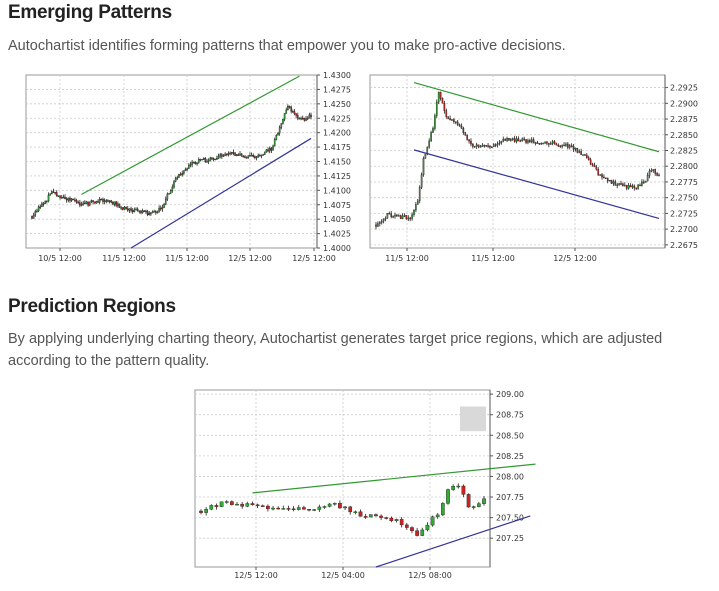  What do you see at coordinates (684, 198) in the screenshot?
I see `y-tick-label: 2.2750` at bounding box center [684, 198].